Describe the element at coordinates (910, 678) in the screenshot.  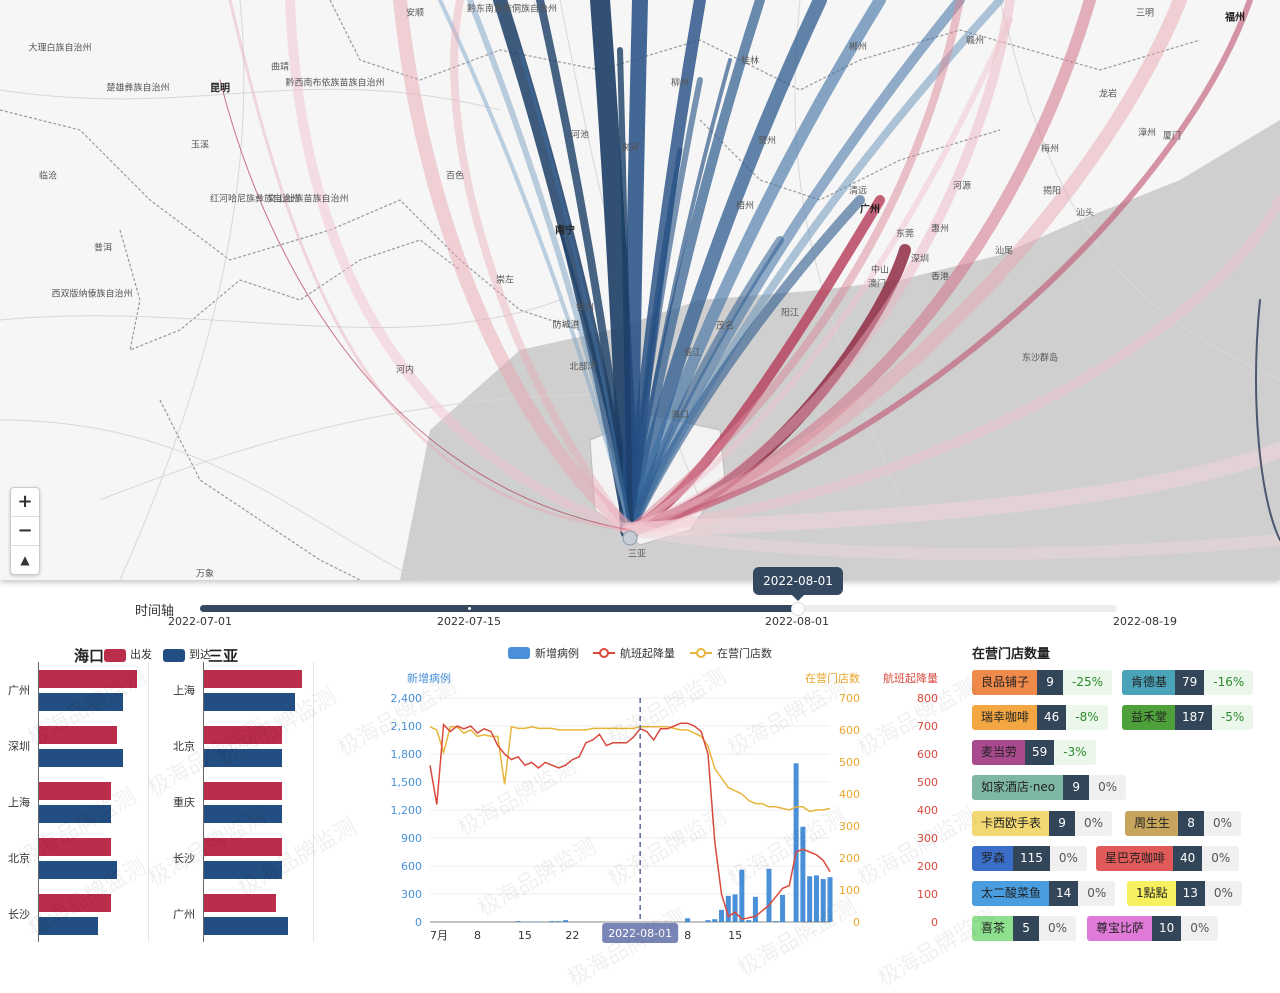
I see `axis-title: 航班起降量` at that location.